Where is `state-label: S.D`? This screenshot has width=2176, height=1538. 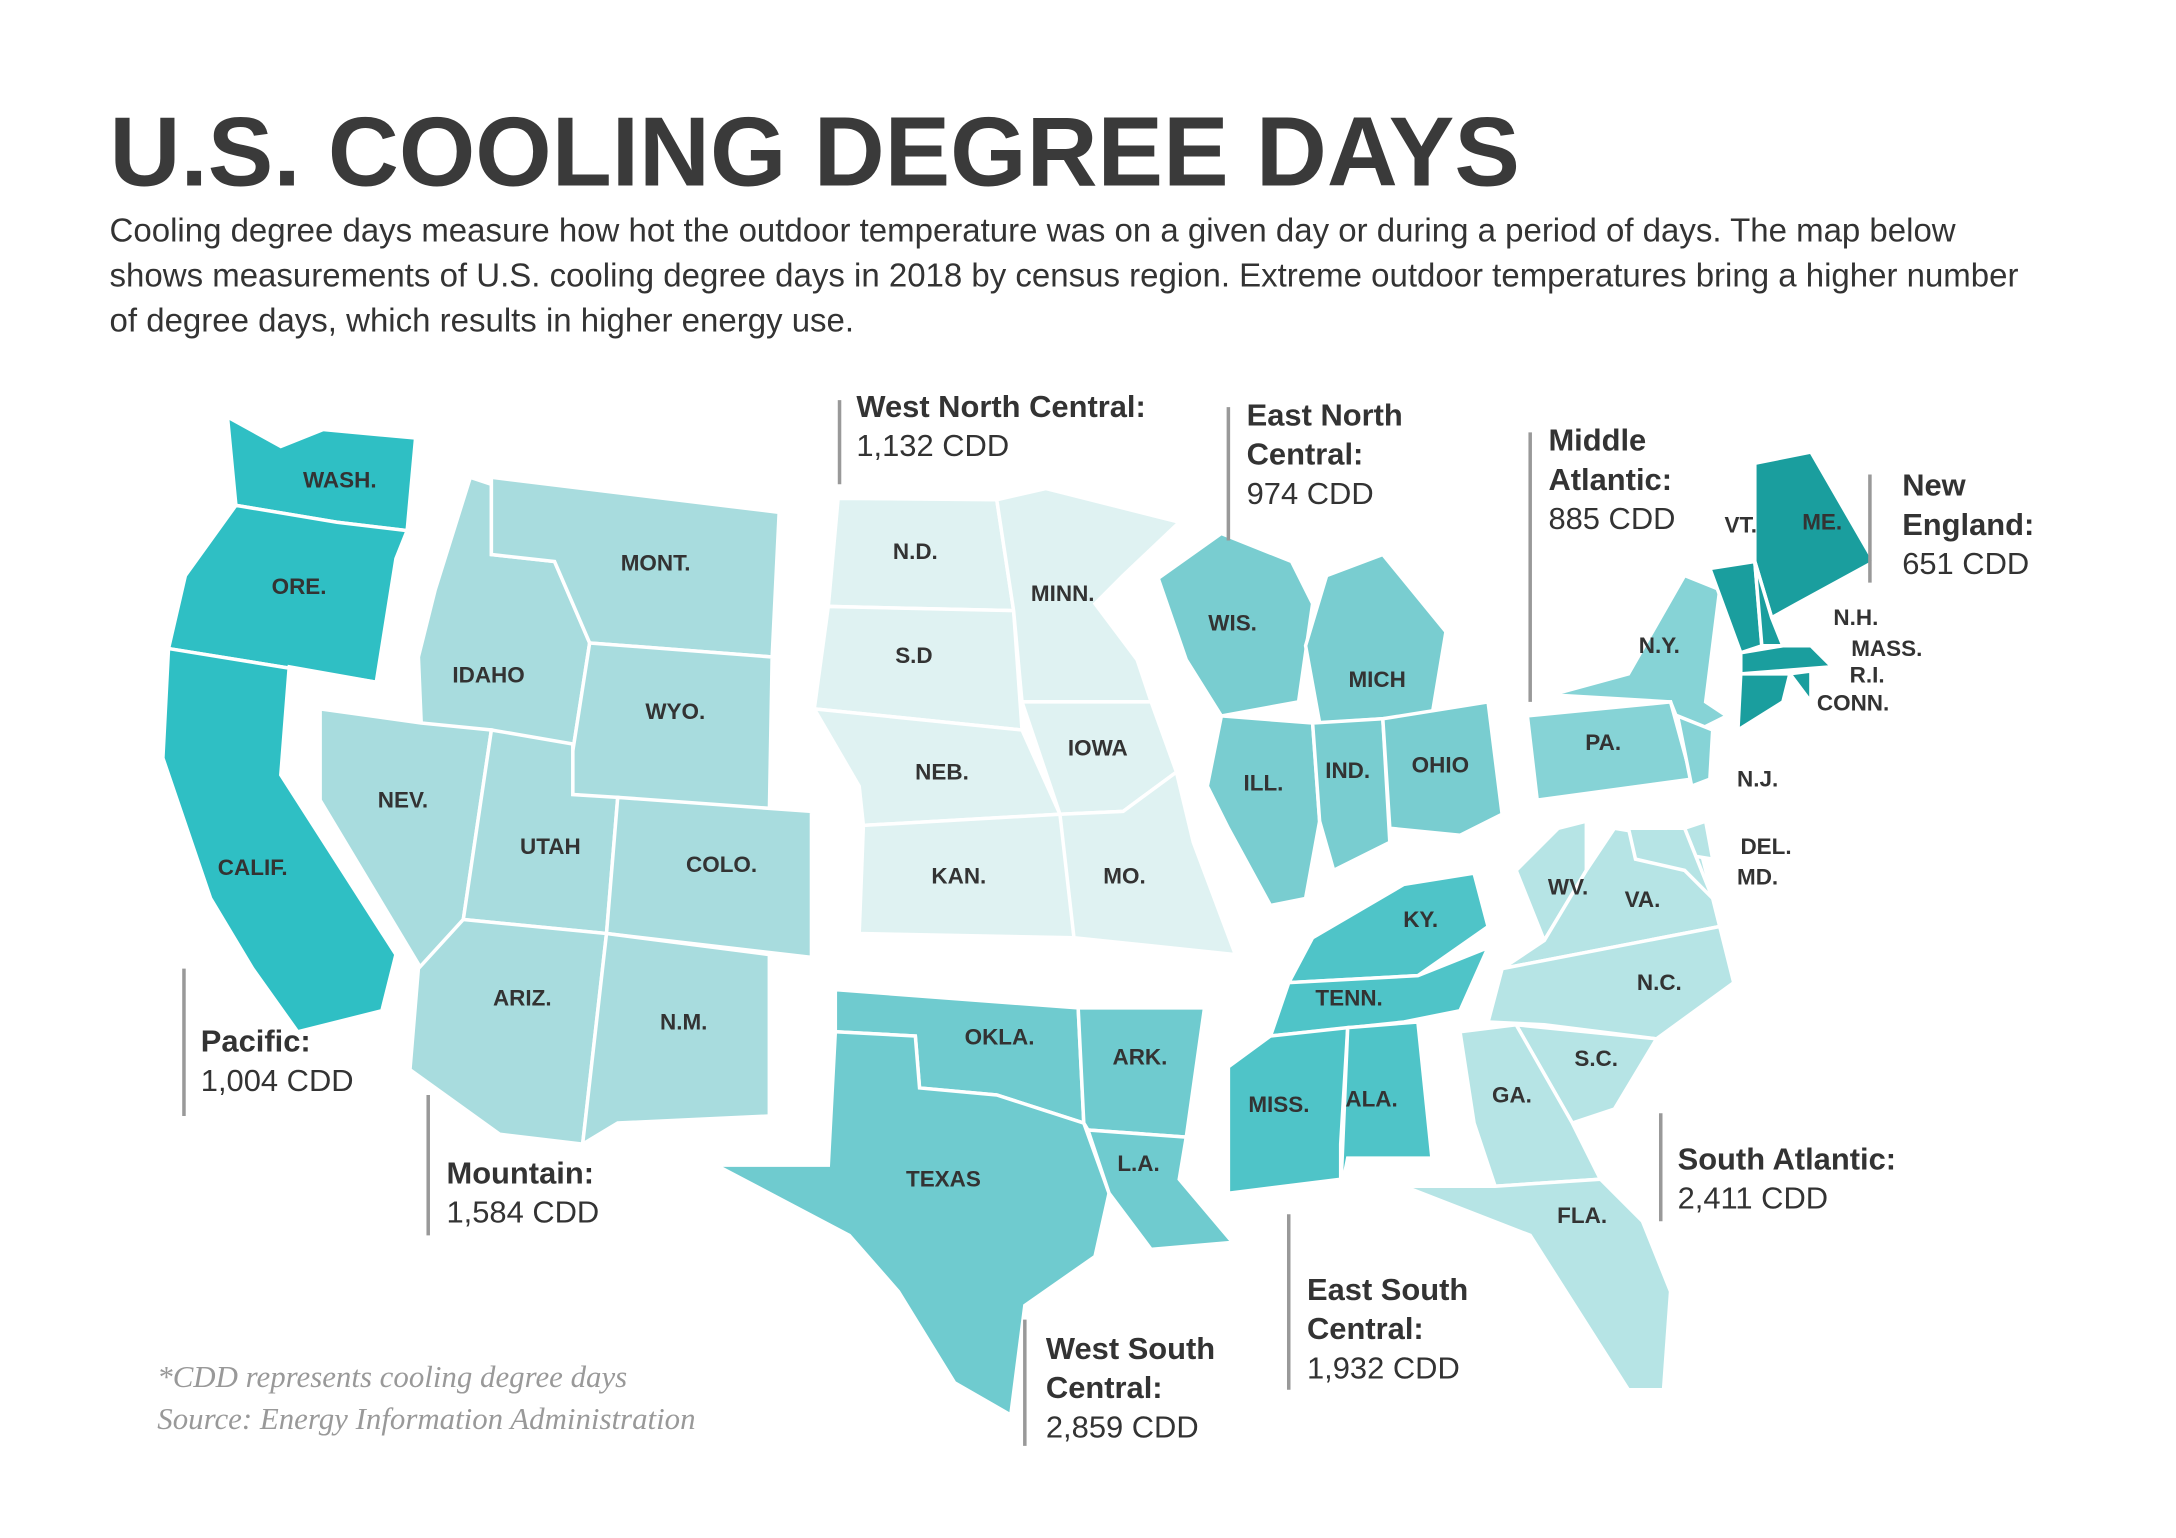
state-label: S.D is located at coordinates (913, 655).